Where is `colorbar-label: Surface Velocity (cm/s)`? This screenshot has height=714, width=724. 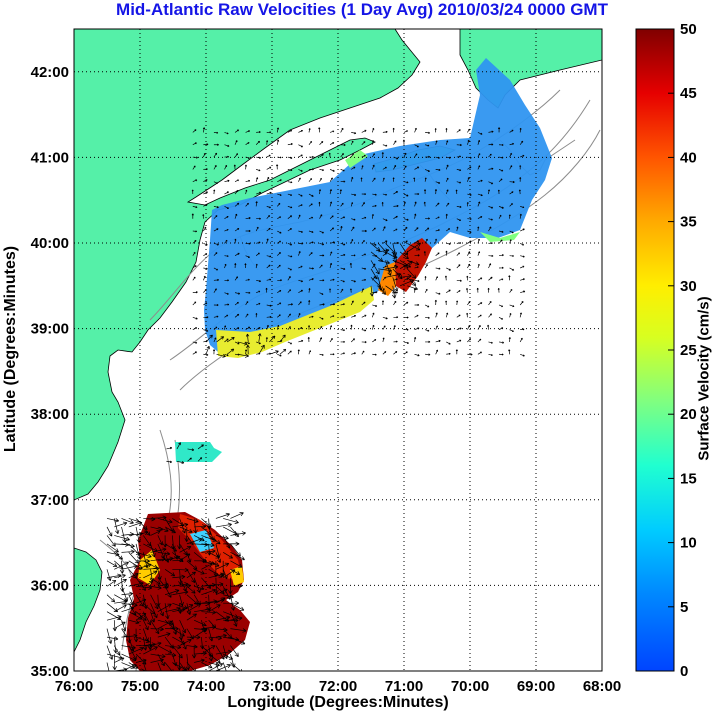 colorbar-label: Surface Velocity (cm/s) is located at coordinates (704, 378).